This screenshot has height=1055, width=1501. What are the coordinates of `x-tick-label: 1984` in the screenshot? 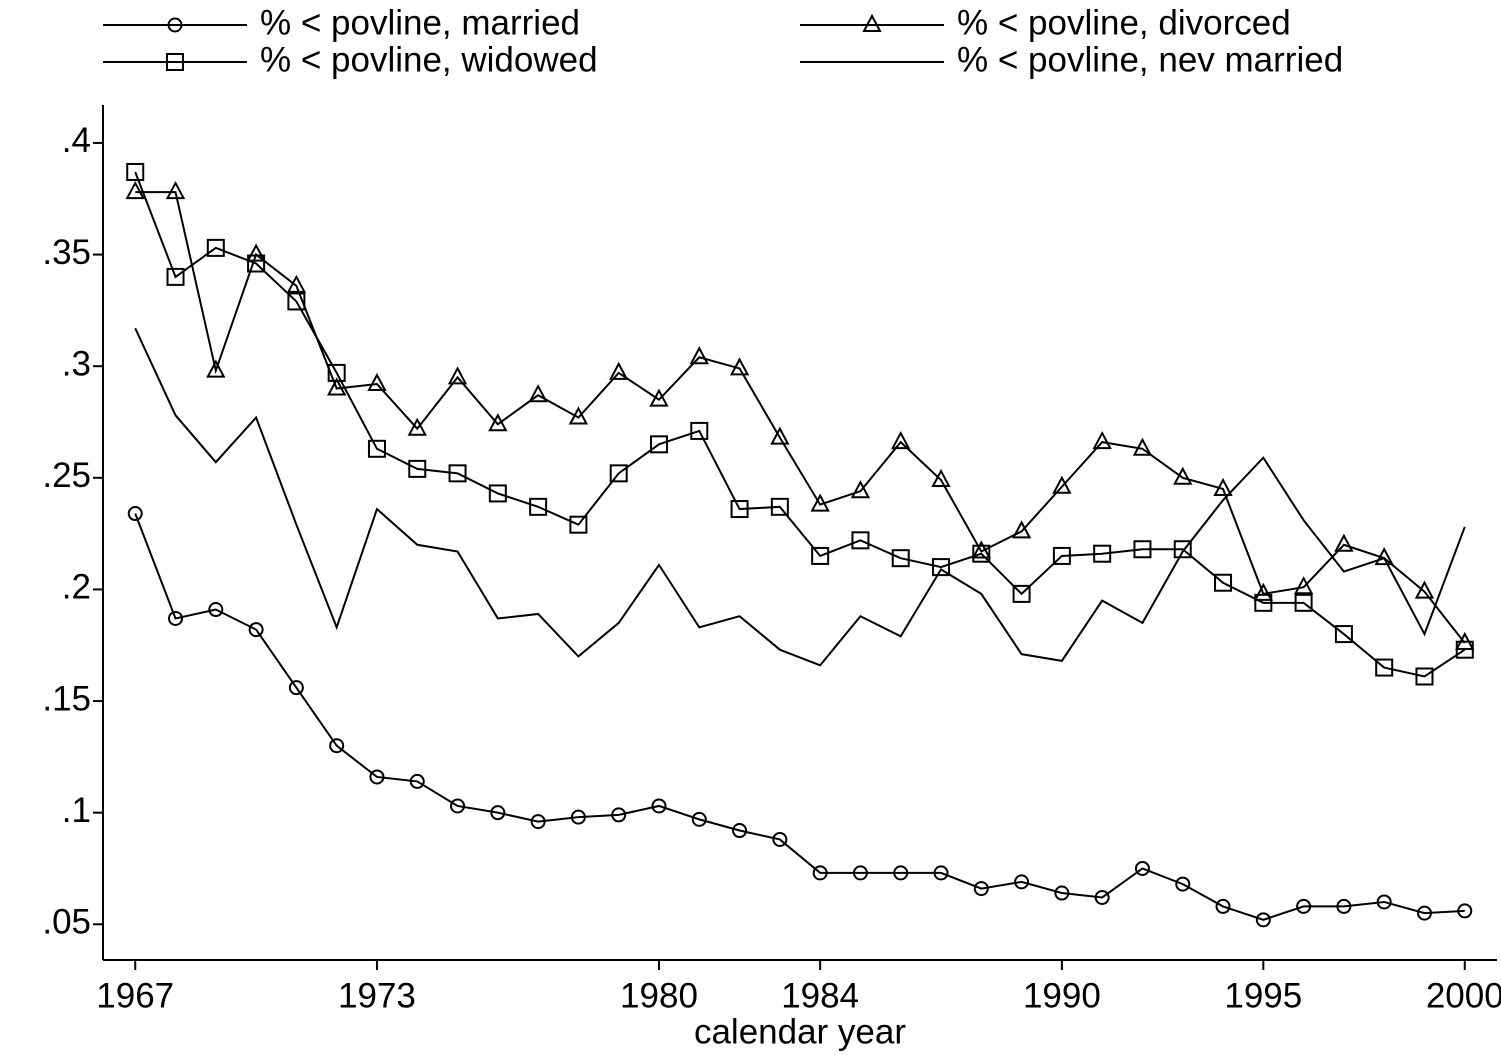 It's located at (820, 995).